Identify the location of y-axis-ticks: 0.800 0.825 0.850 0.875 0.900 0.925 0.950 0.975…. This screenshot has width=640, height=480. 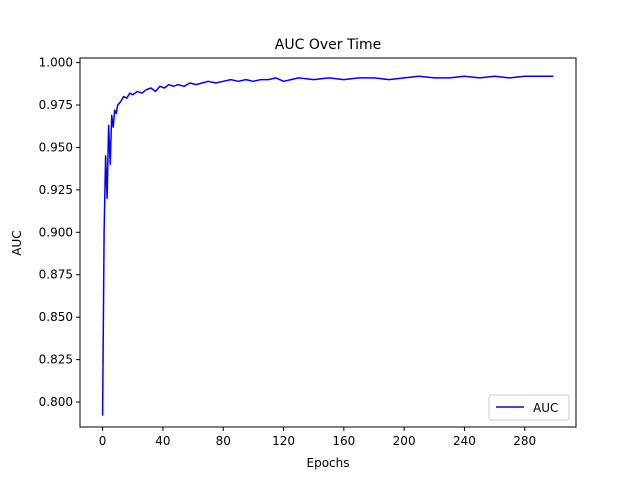
(59, 232).